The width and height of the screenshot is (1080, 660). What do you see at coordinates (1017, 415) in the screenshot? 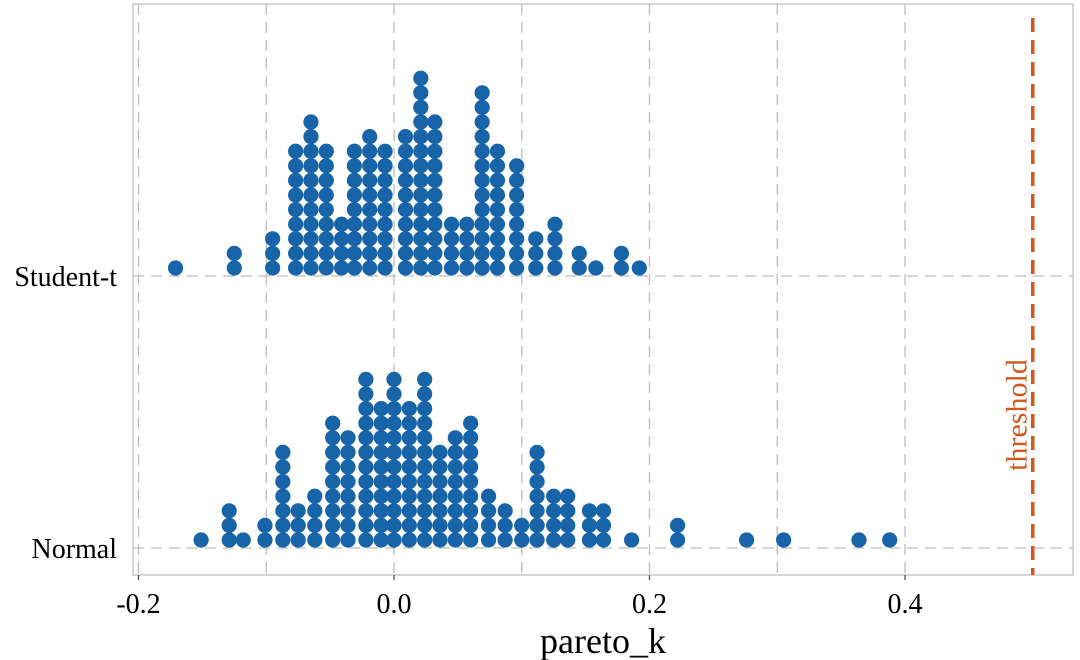
I see `threshold-label: threshold` at bounding box center [1017, 415].